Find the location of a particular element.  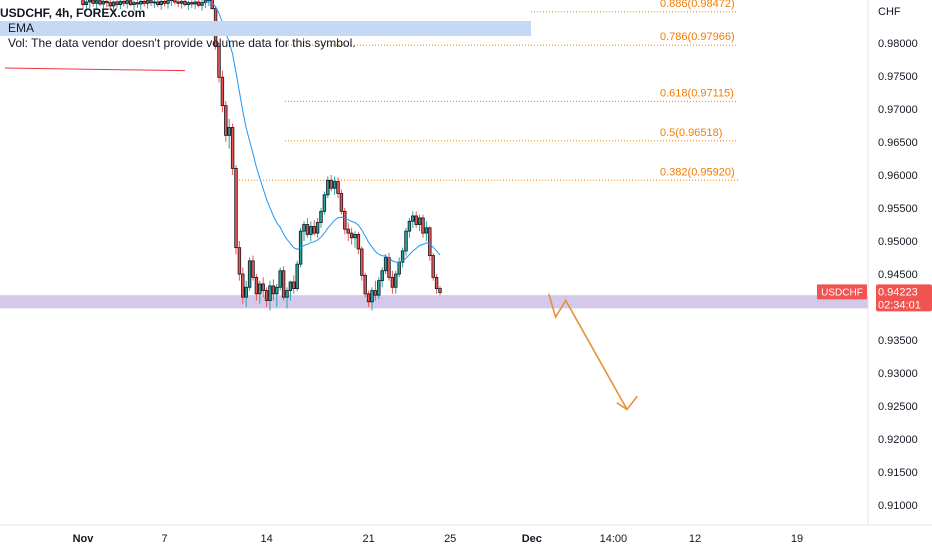

price-tick-label: 0.93500 is located at coordinates (898, 341).